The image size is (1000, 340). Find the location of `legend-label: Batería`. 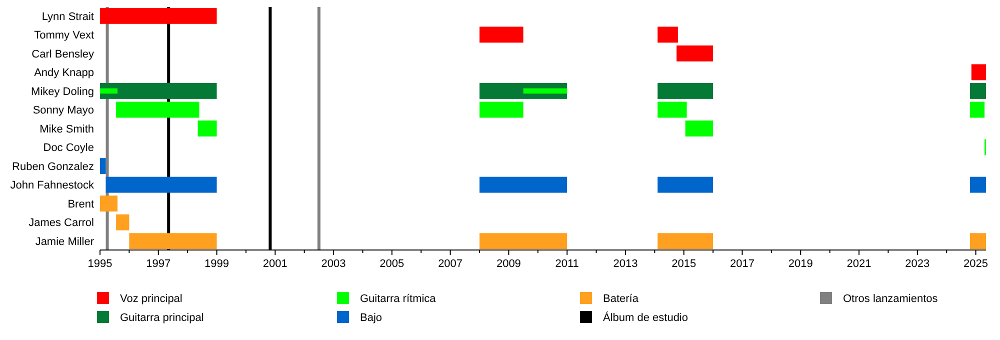

legend-label: Batería is located at coordinates (621, 298).